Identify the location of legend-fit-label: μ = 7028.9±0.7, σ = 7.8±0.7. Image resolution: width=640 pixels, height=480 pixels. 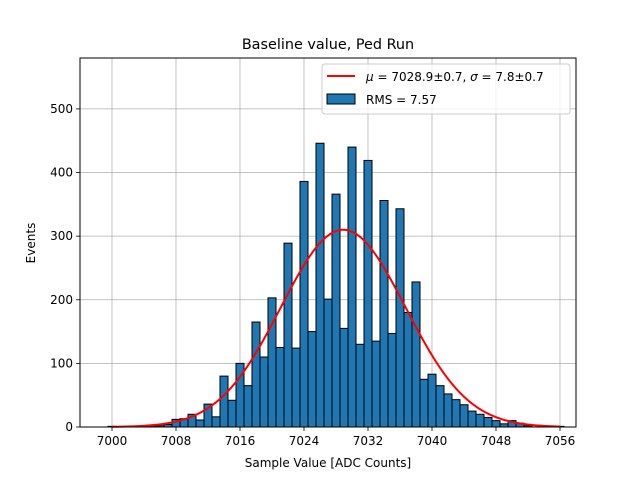
(454, 77).